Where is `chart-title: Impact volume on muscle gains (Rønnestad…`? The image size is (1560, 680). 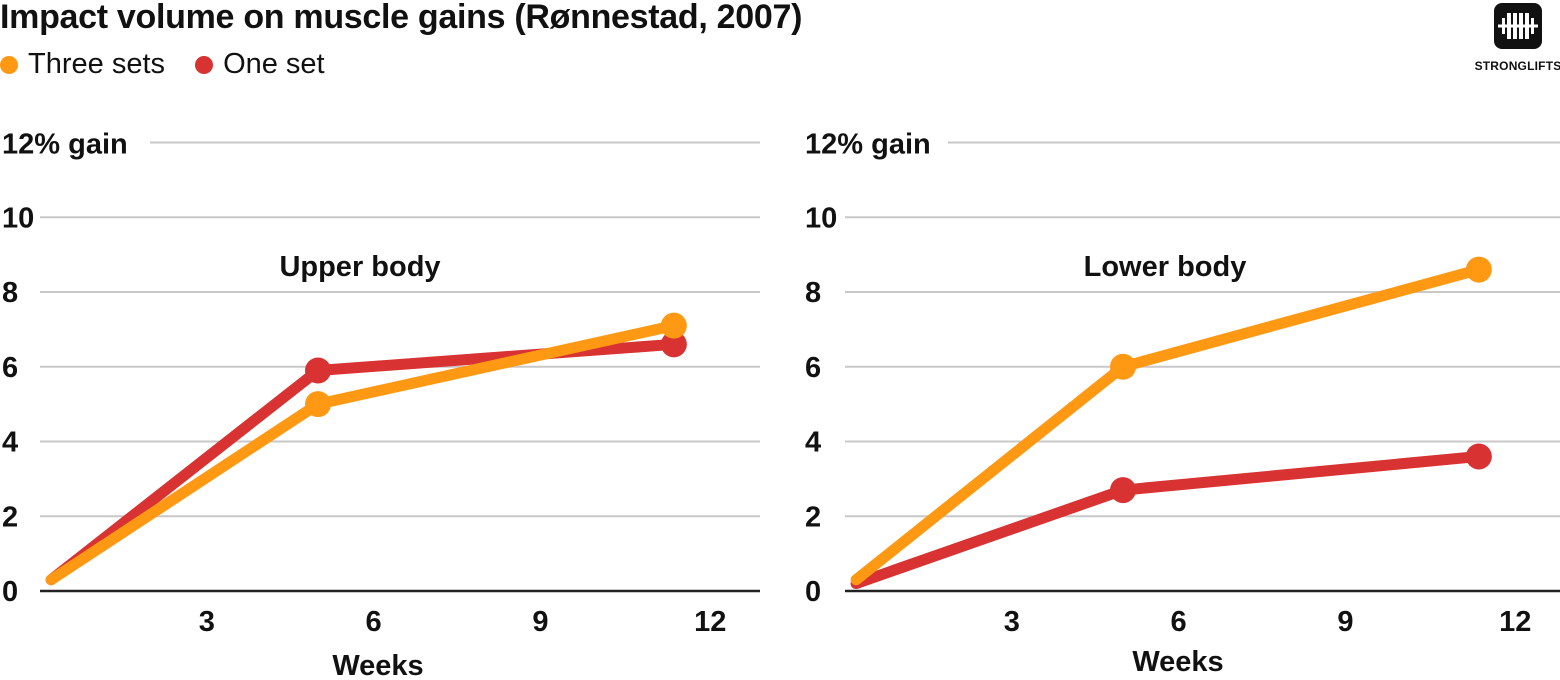
chart-title: Impact volume on muscle gains (Rønnestad… is located at coordinates (401, 18).